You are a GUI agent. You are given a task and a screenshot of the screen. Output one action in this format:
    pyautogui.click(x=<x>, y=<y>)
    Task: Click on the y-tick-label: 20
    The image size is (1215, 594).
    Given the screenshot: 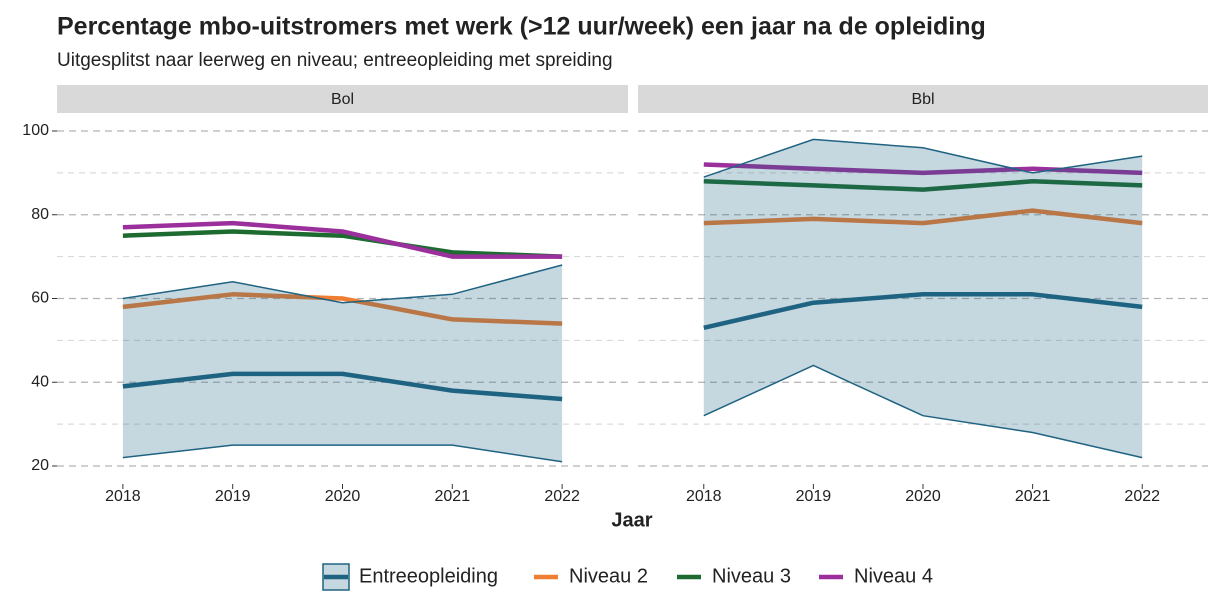 What is the action you would take?
    pyautogui.click(x=40, y=465)
    